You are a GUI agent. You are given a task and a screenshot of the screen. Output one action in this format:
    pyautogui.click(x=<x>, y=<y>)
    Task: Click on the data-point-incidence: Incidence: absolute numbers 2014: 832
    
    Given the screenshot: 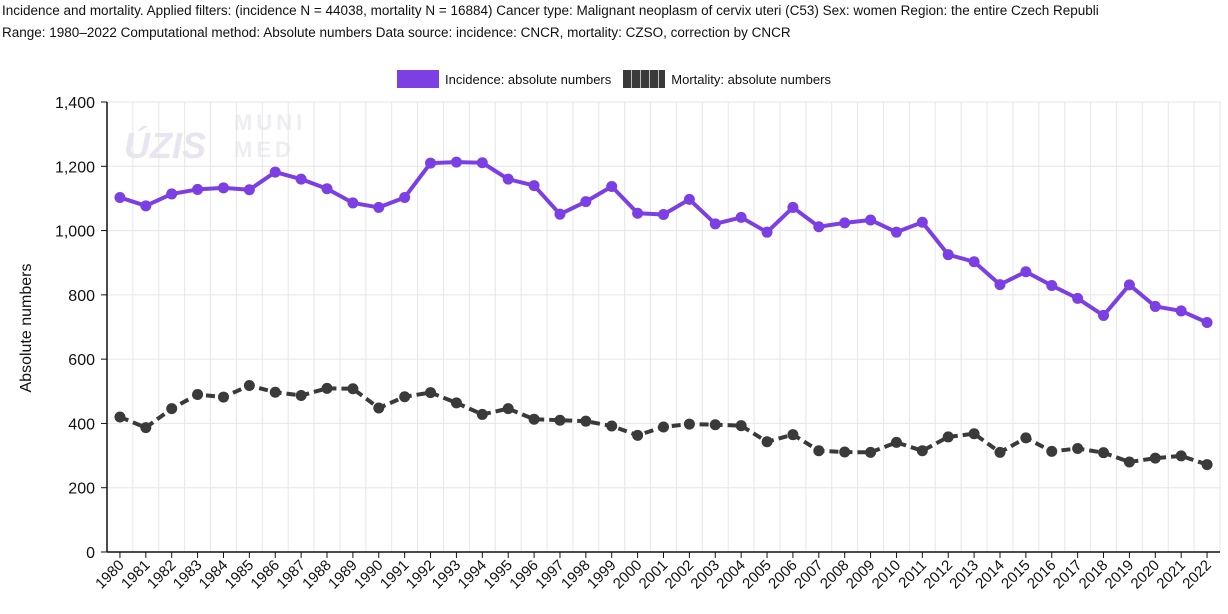 What is the action you would take?
    pyautogui.click(x=1000, y=285)
    